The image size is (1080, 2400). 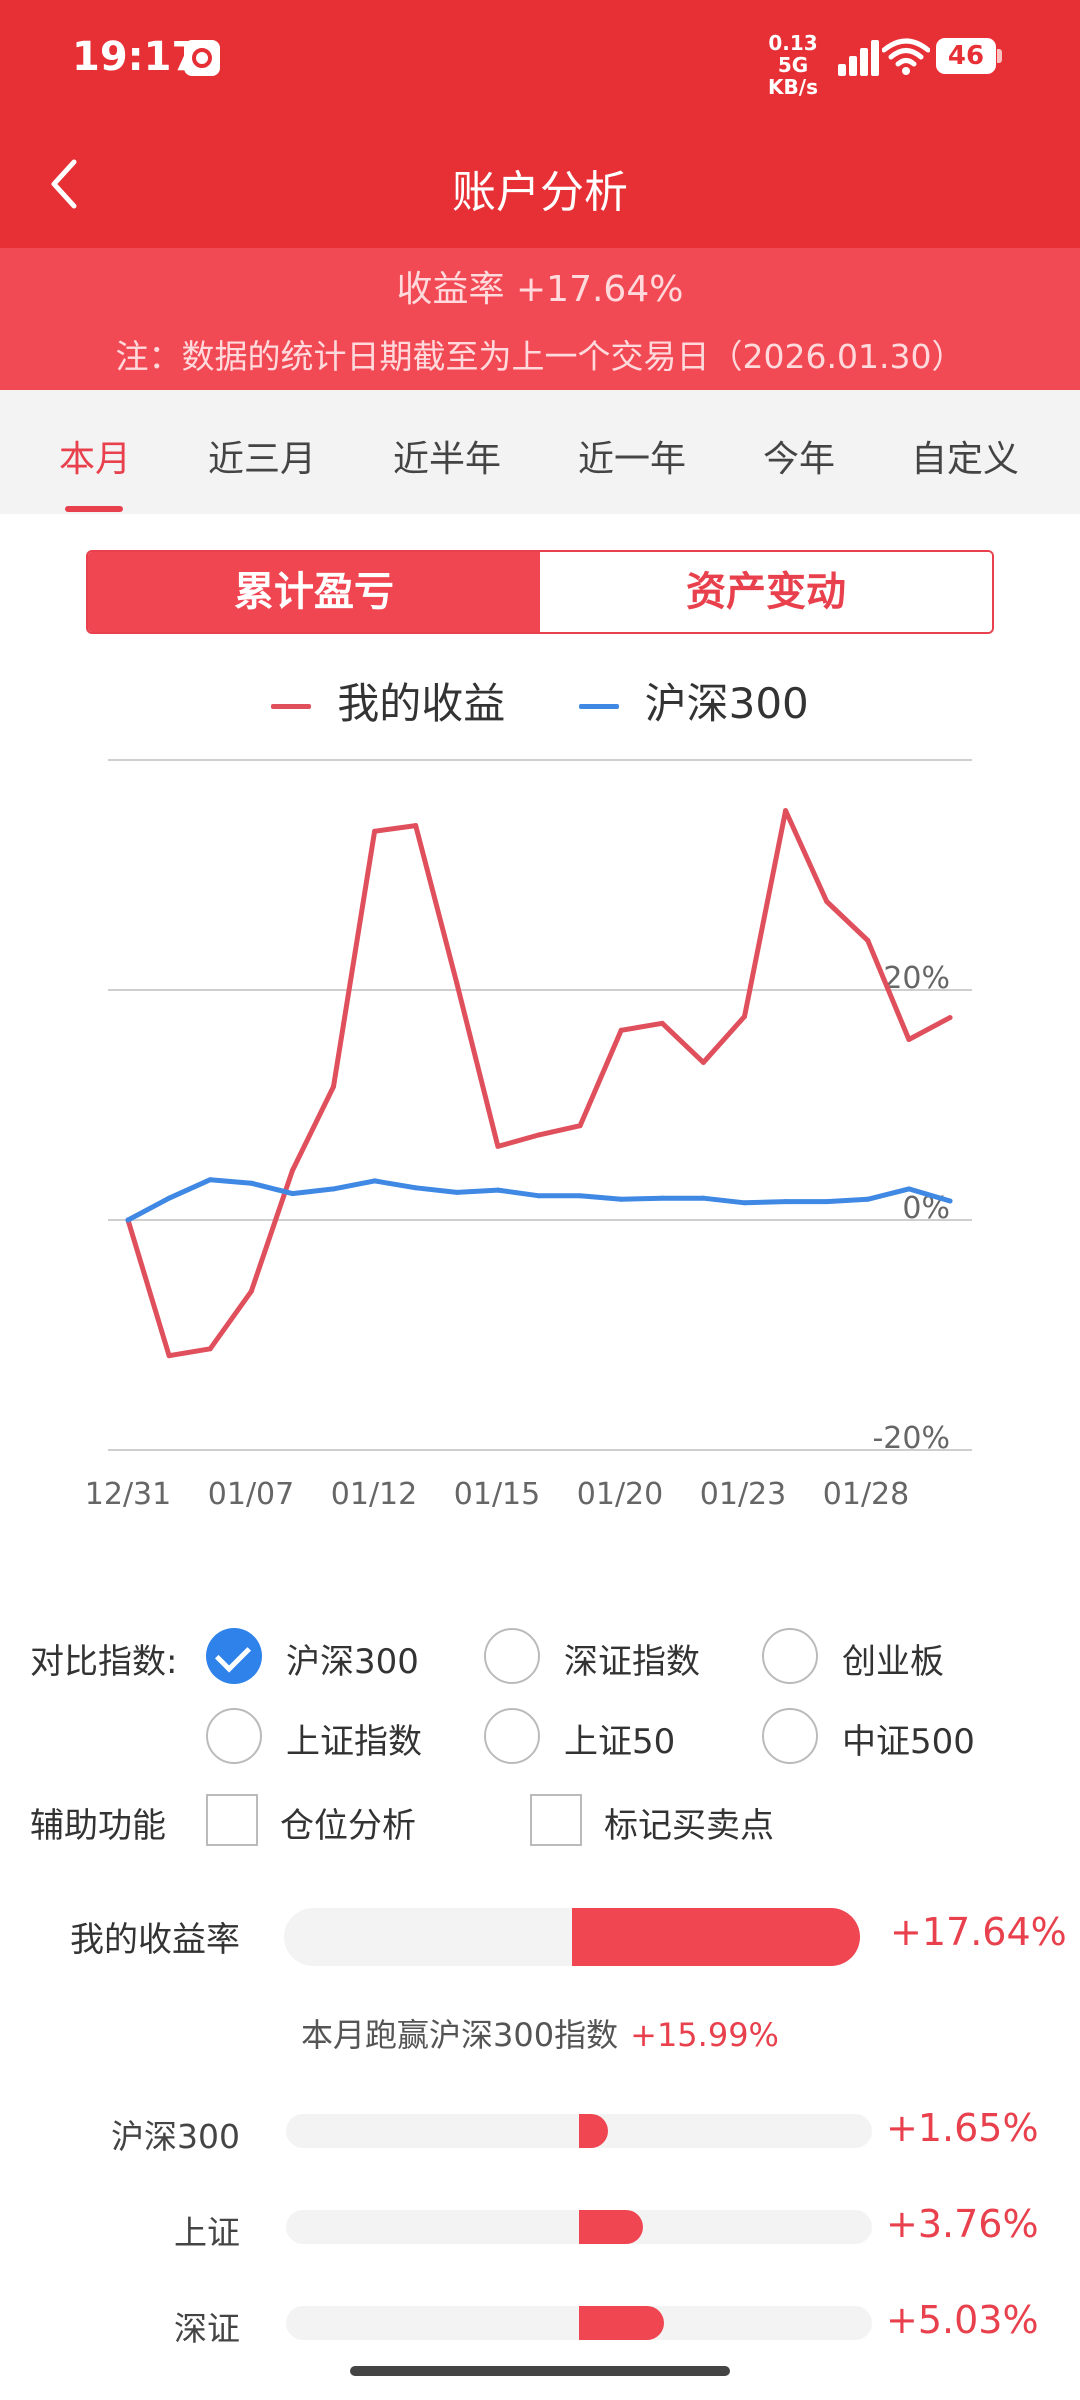 I want to click on legend-hs300: 沪深300, so click(x=693, y=700).